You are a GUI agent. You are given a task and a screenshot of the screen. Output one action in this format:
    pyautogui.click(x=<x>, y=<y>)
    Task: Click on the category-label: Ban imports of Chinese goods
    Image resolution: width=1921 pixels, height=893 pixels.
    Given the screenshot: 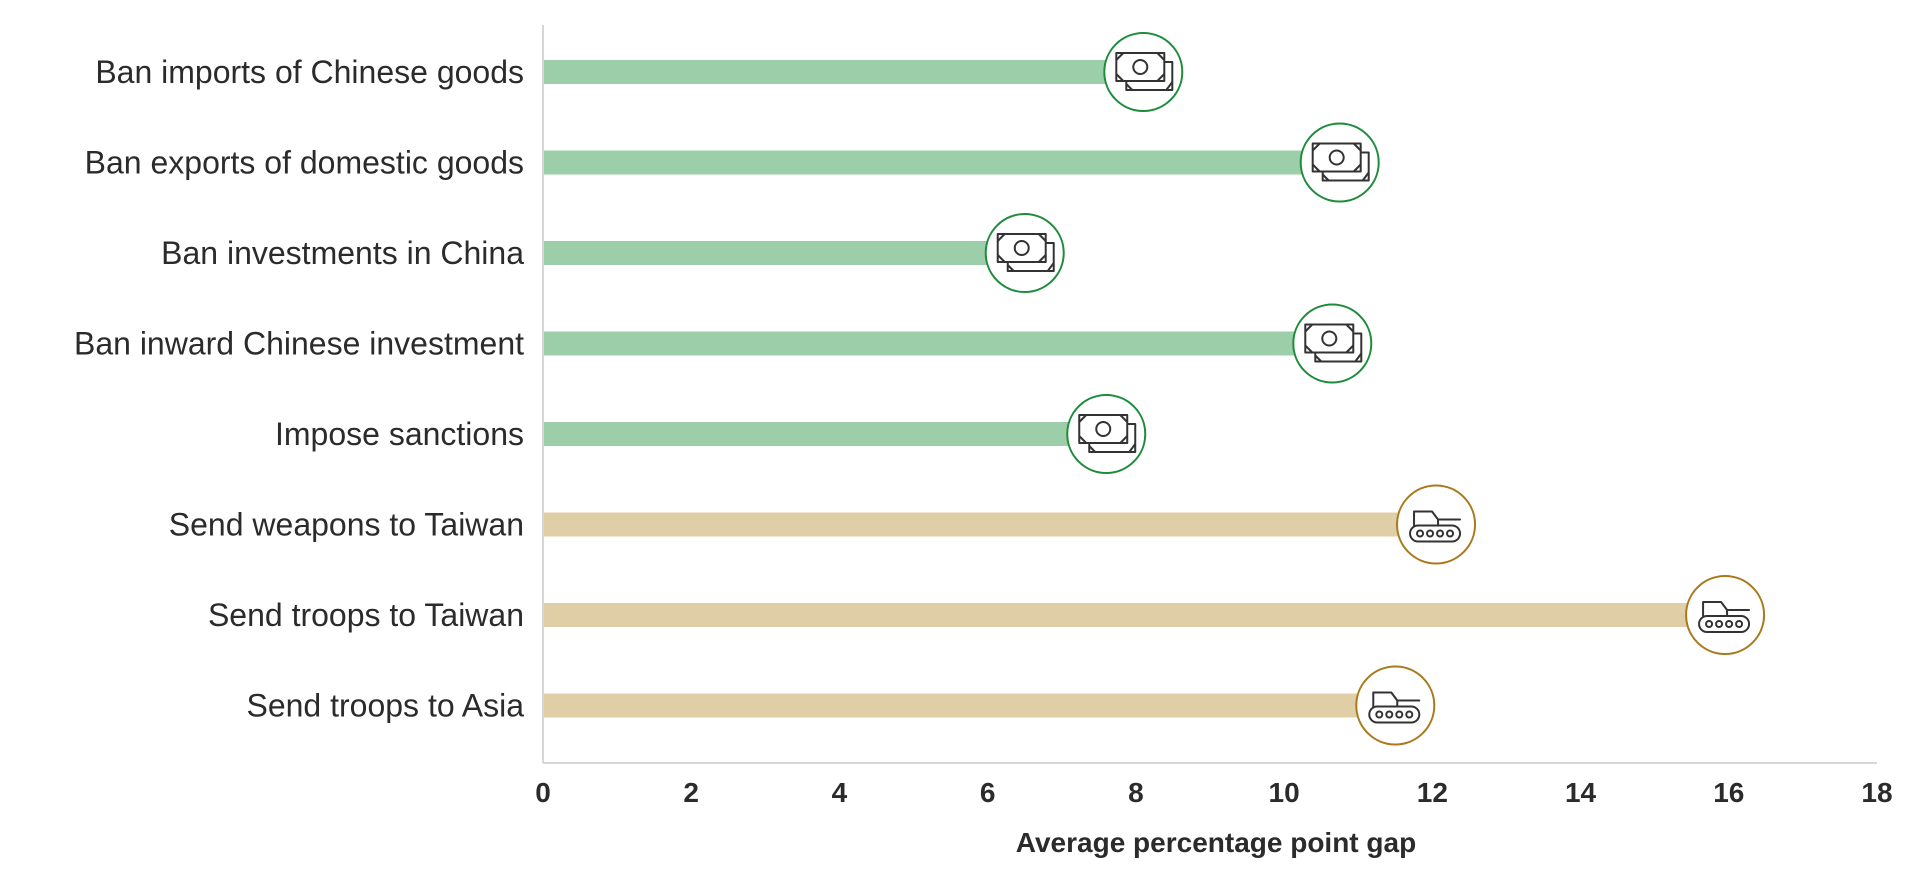 What is the action you would take?
    pyautogui.click(x=309, y=72)
    